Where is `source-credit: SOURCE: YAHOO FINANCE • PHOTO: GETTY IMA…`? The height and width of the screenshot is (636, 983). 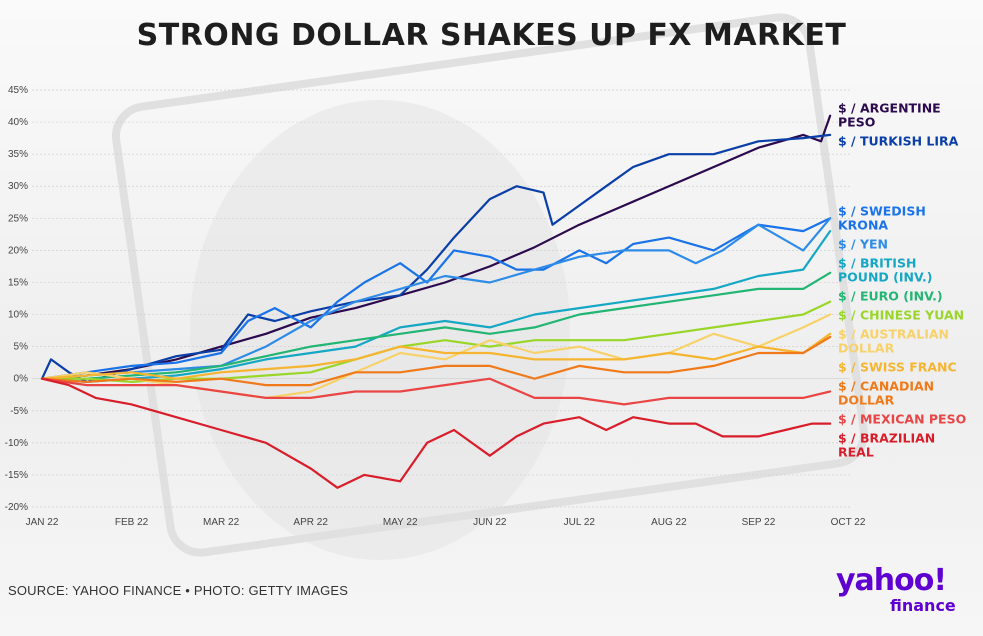
source-credit: SOURCE: YAHOO FINANCE • PHOTO: GETTY IMA… is located at coordinates (178, 590).